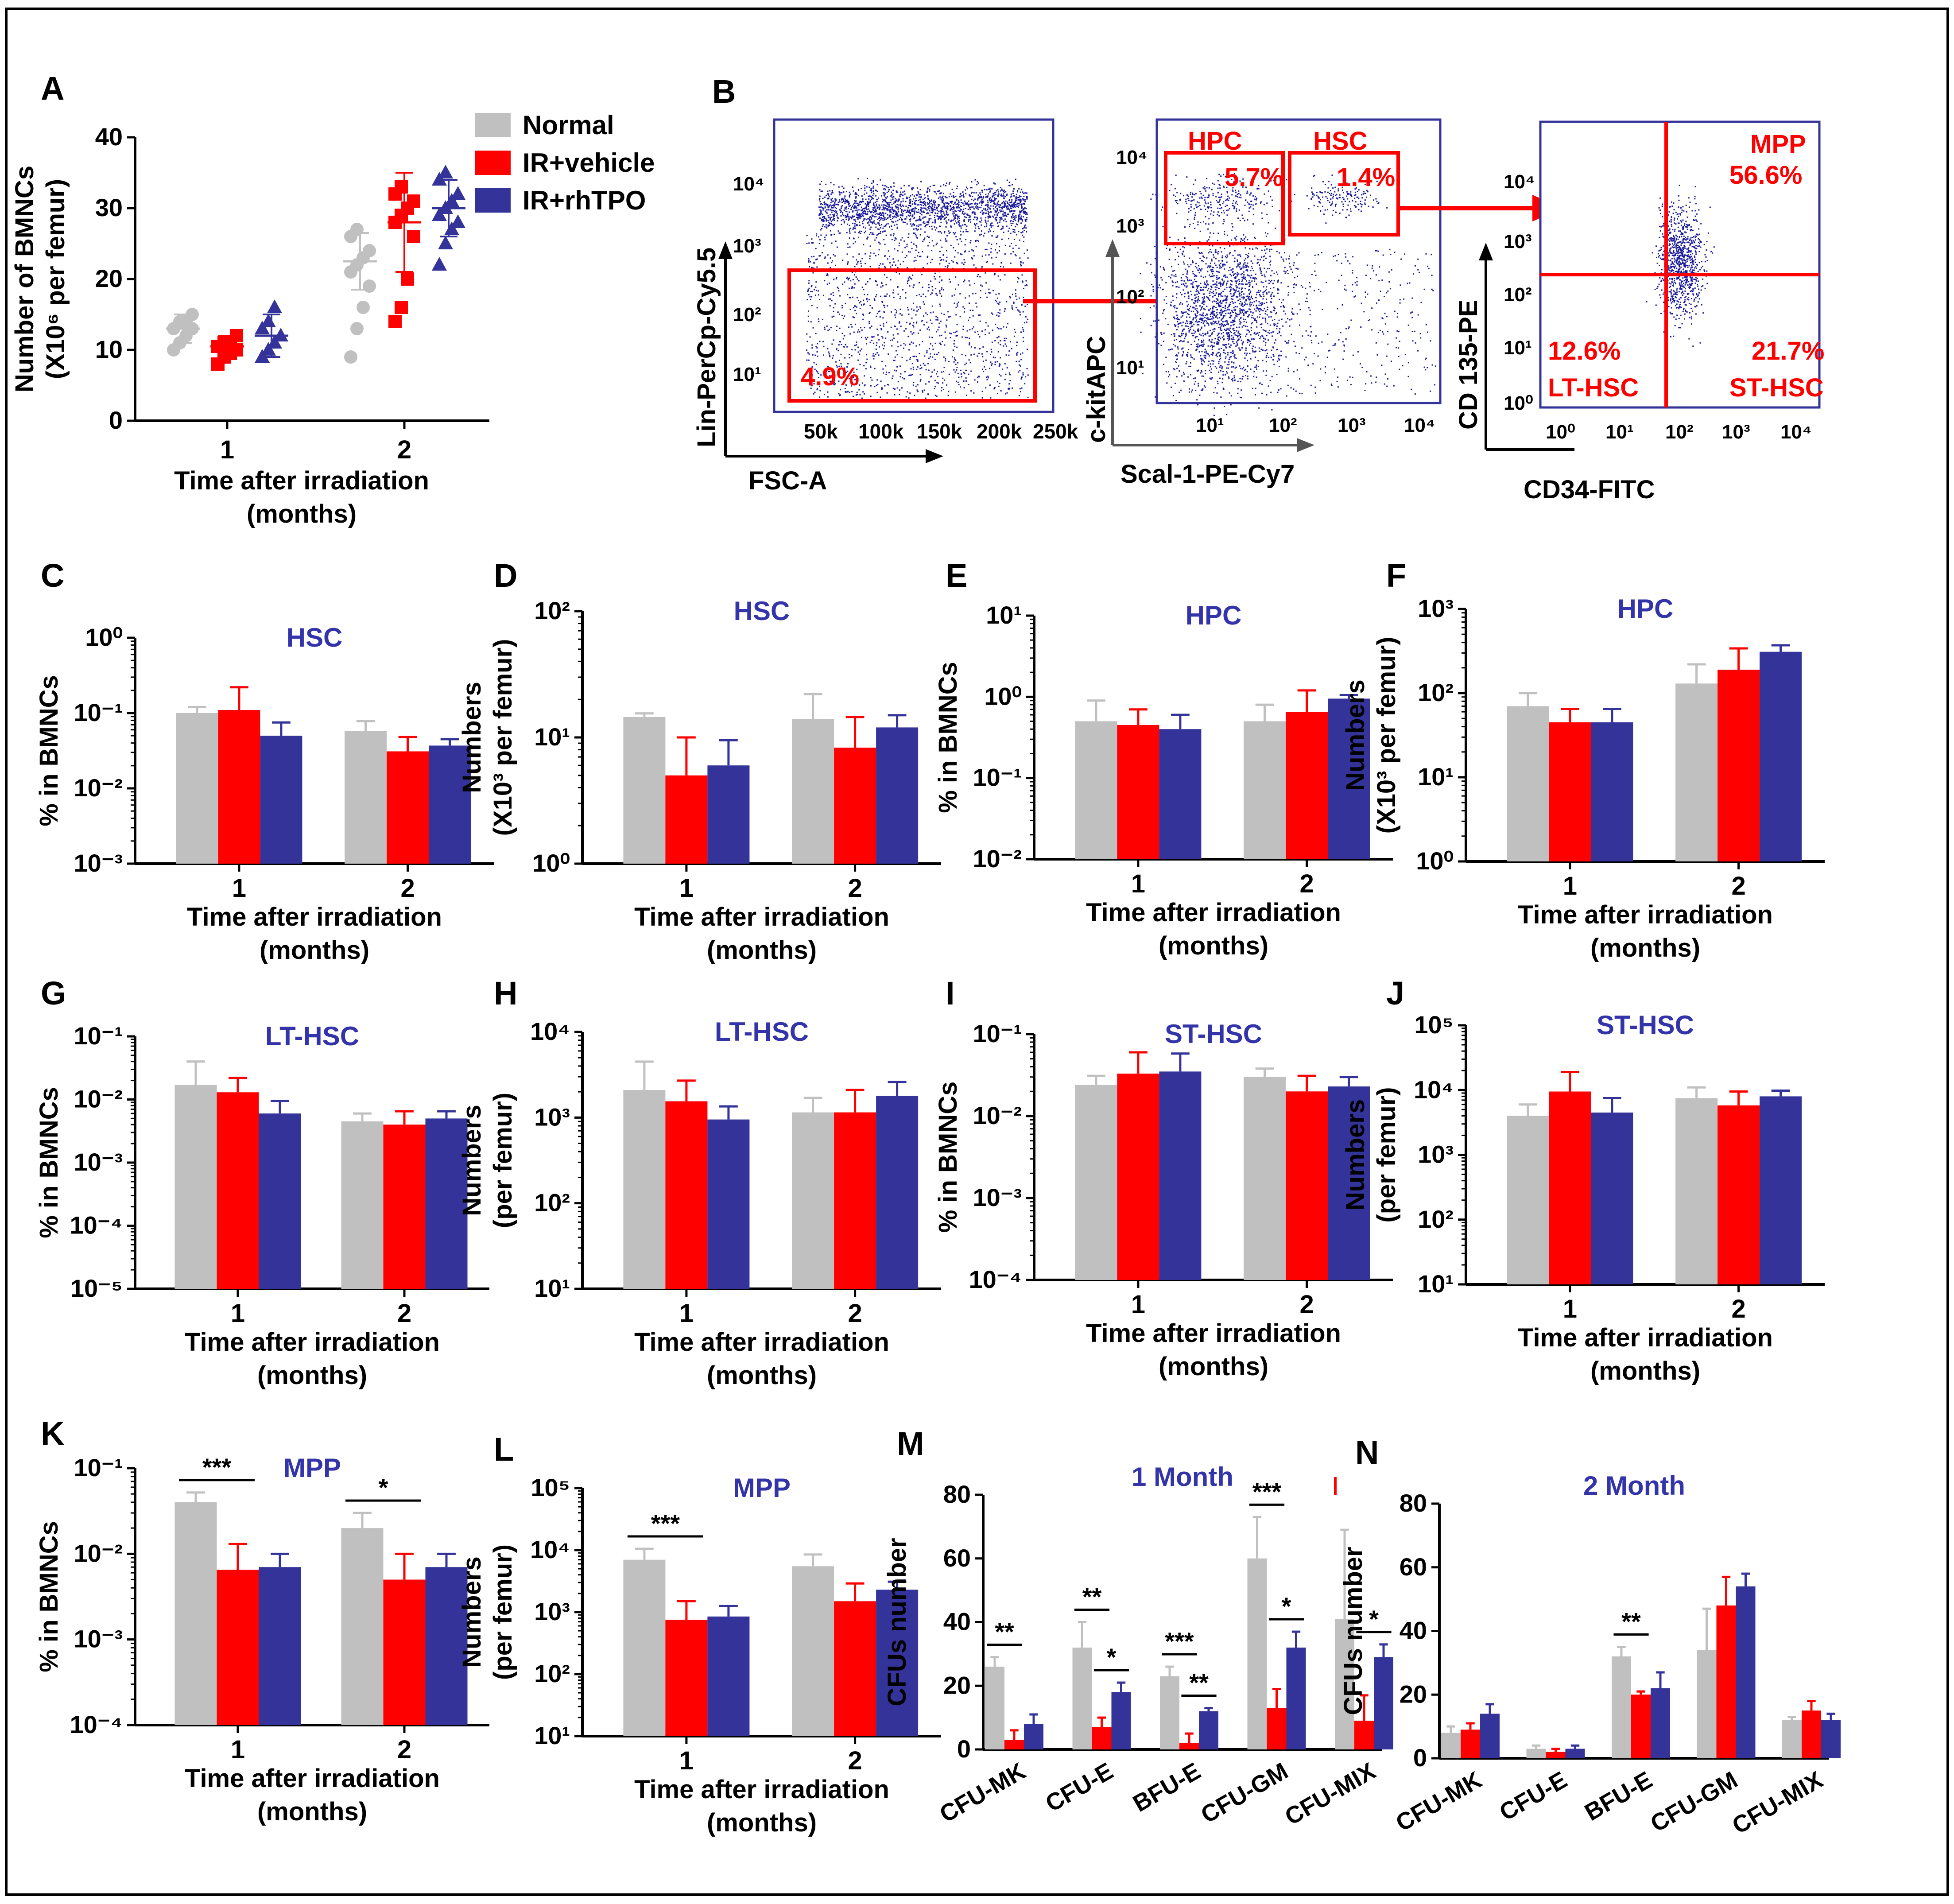  Describe the element at coordinates (999, 432) in the screenshot. I see `svg-text: 200k` at that location.